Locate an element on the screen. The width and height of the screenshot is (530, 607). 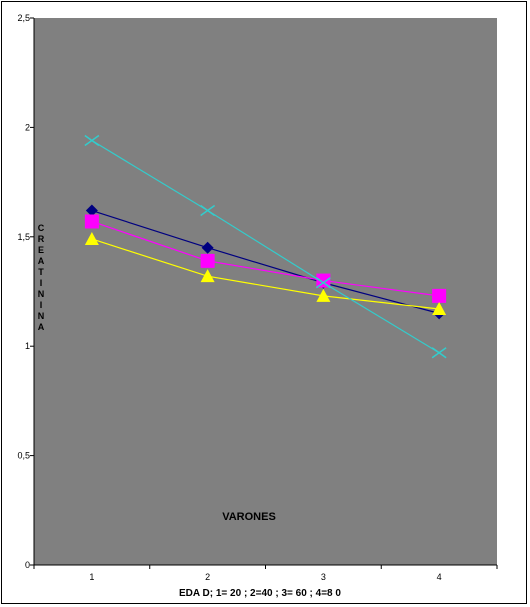
x-tick-label: 2 is located at coordinates (207, 577).